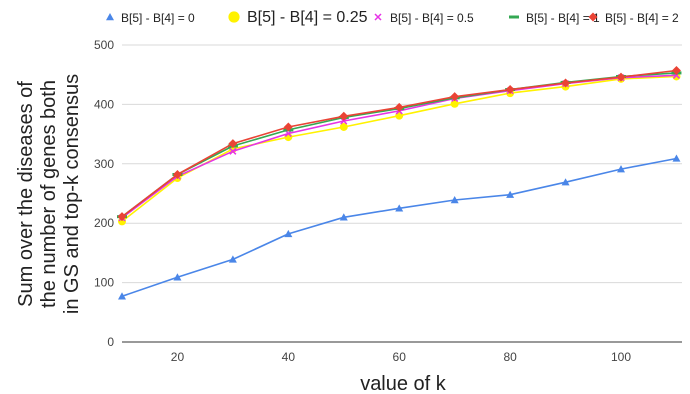 Image resolution: width=690 pixels, height=394 pixels. I want to click on y-tick-label-400: 400, so click(104, 104).